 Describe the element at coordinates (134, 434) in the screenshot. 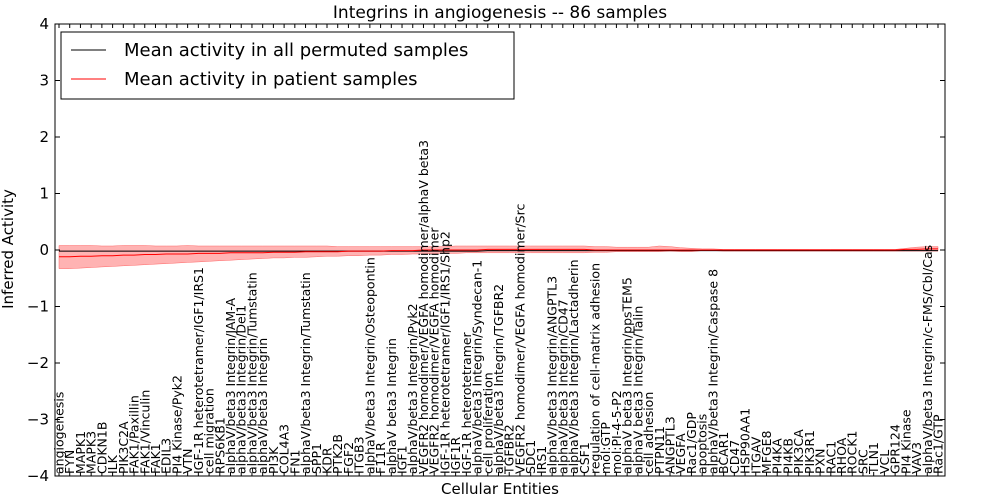

I see `x-tick-label: FAK1/Paxillin` at that location.